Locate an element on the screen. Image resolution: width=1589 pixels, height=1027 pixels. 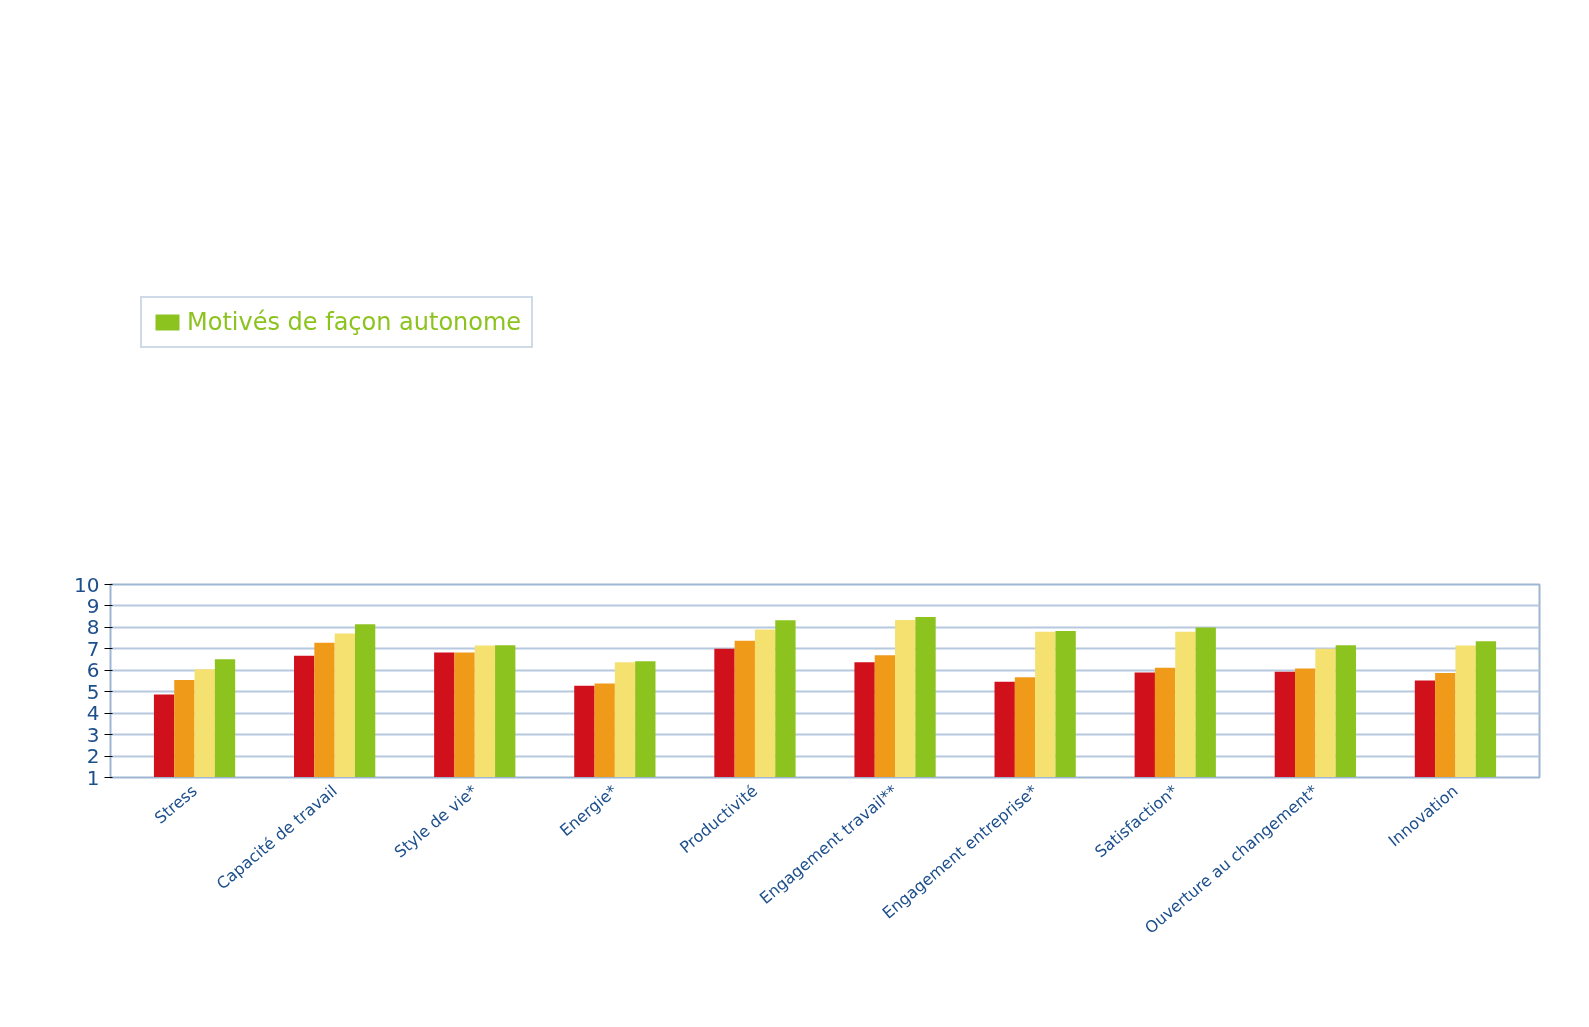
legend-label: Motivés de façon autonome is located at coordinates (354, 322).